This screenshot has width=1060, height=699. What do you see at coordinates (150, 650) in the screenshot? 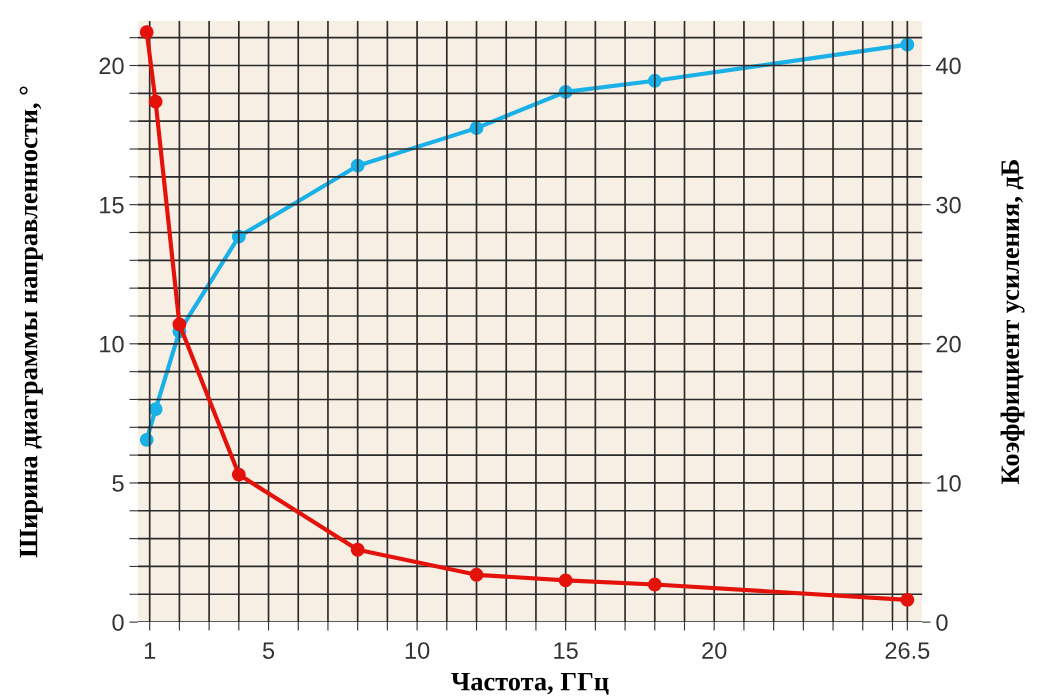
I see `x-tick-label: 1` at bounding box center [150, 650].